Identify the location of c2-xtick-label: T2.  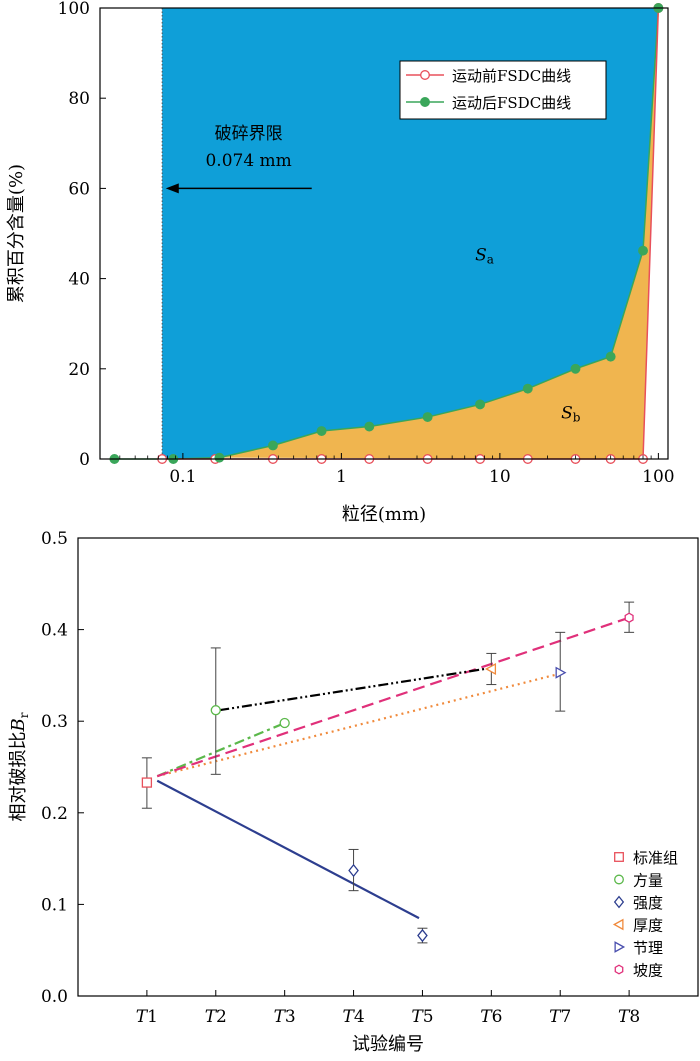
(216, 1017).